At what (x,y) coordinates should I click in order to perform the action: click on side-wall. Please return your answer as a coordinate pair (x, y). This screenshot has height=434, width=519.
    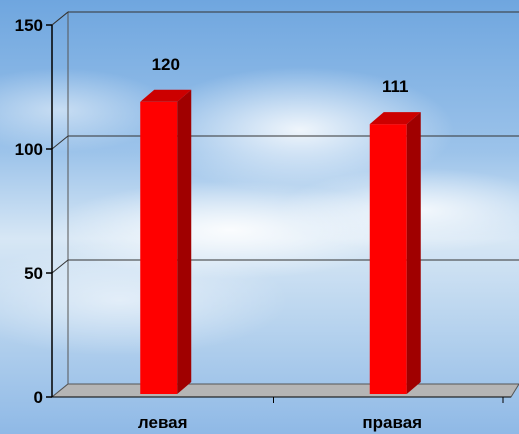
    Looking at the image, I should click on (60, 204).